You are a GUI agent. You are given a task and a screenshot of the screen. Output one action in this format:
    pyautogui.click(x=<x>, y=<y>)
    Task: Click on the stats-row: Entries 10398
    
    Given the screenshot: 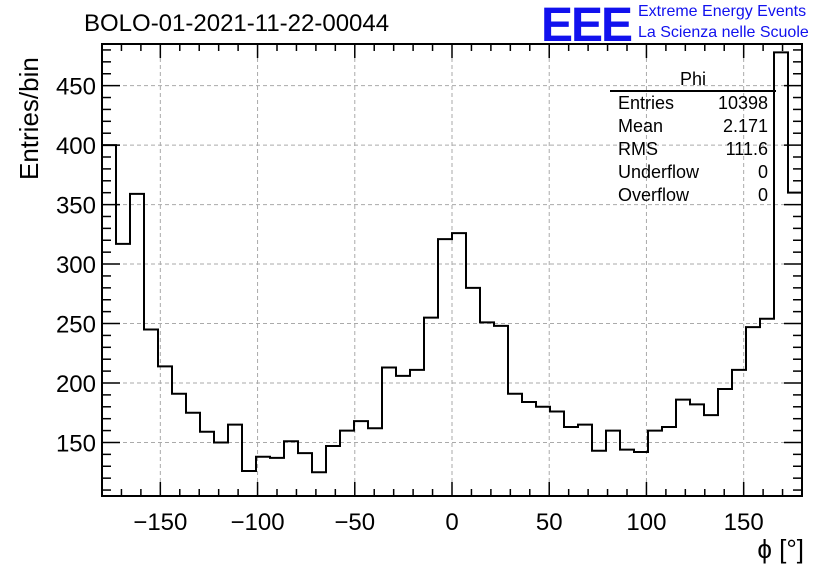 What is the action you would take?
    pyautogui.click(x=693, y=103)
    